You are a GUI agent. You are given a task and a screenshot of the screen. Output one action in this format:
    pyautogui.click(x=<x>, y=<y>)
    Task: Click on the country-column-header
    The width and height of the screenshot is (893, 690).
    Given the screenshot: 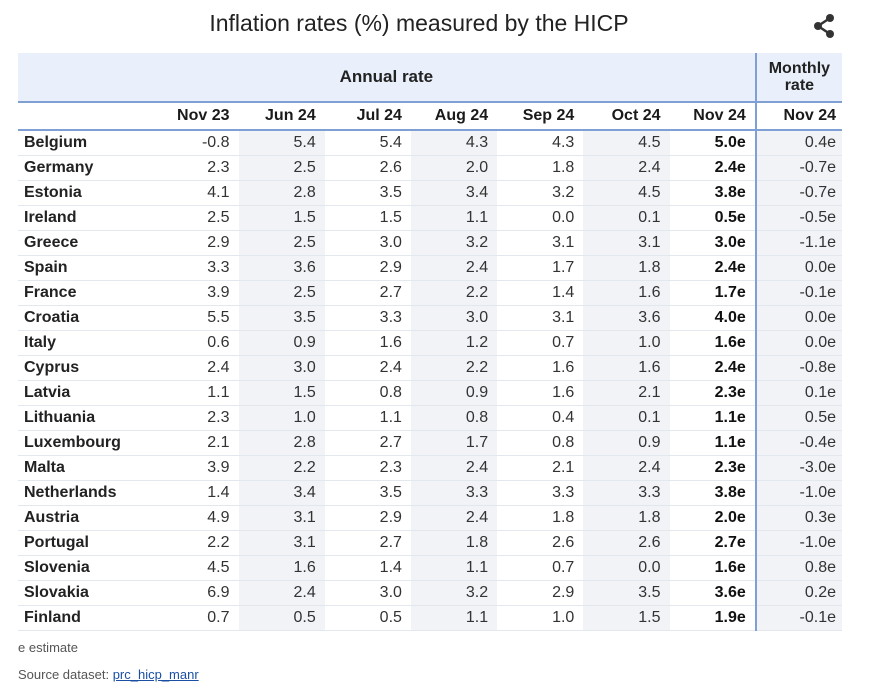 What is the action you would take?
    pyautogui.click(x=85, y=116)
    